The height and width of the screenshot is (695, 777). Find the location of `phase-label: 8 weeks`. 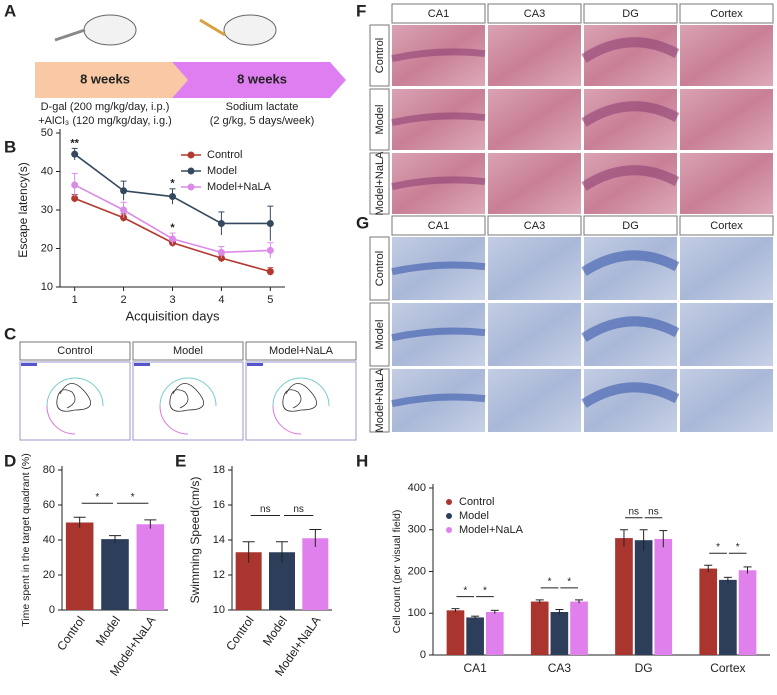

phase-label: 8 weeks is located at coordinates (262, 78).